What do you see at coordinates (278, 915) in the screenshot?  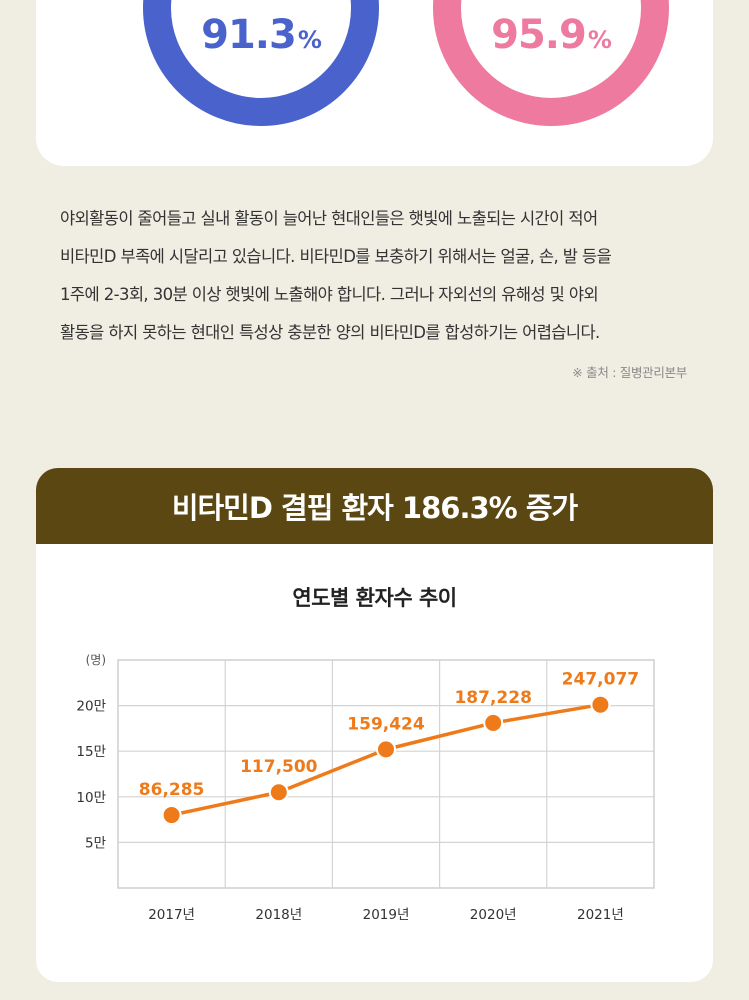 I see `x-tick-label: 2018년` at bounding box center [278, 915].